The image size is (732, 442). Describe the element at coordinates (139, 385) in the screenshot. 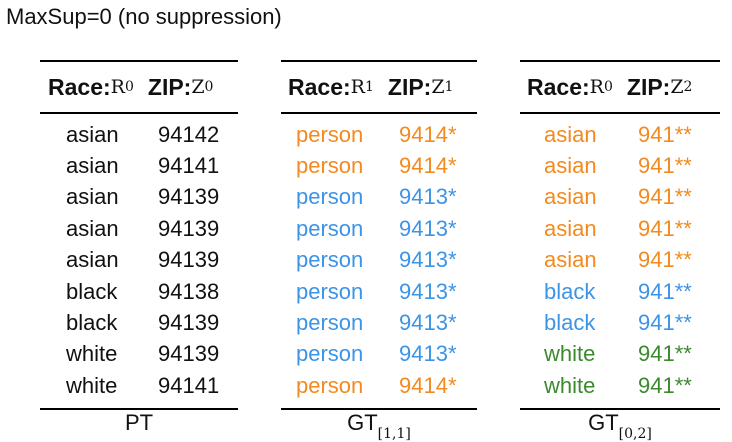

I see `table-row: white 94141` at that location.